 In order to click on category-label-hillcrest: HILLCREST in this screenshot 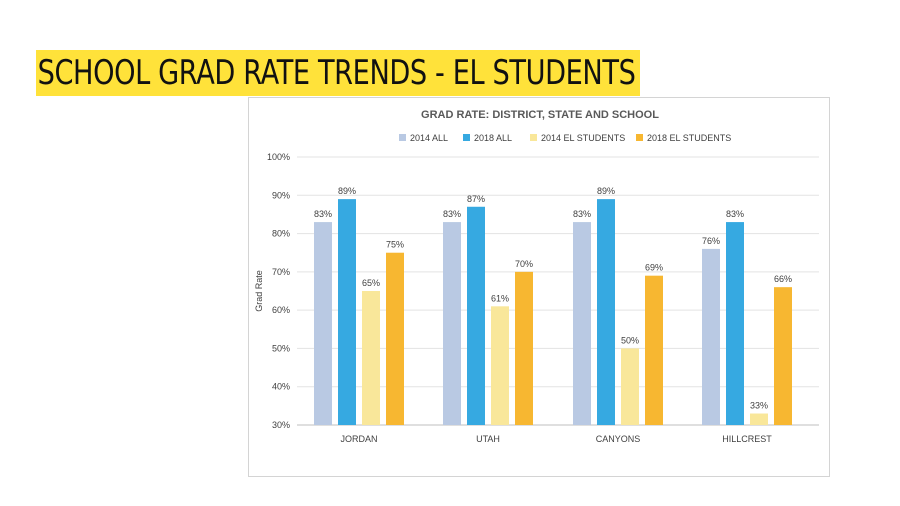, I will do `click(747, 439)`.